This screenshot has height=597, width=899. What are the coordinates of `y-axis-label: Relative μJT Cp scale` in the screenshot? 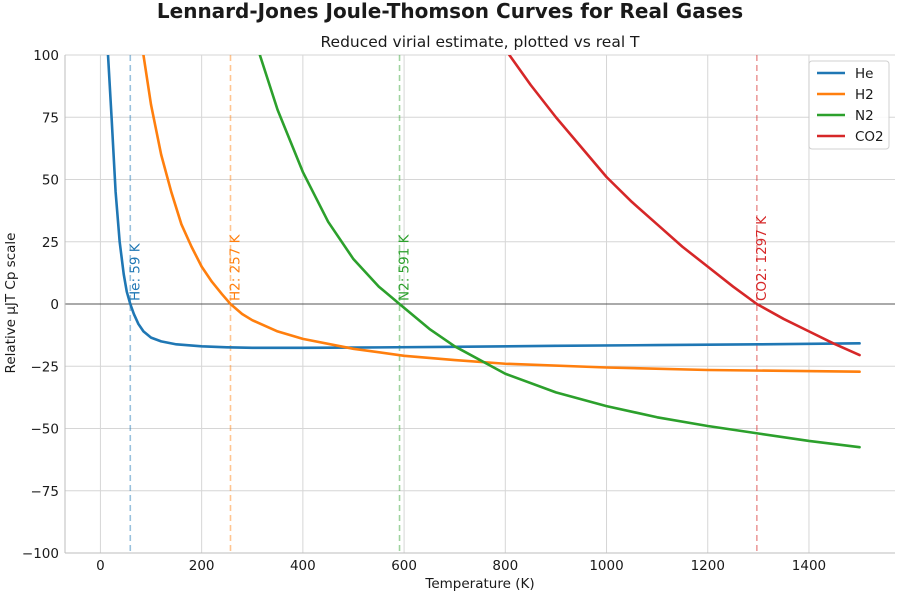 It's located at (11, 303).